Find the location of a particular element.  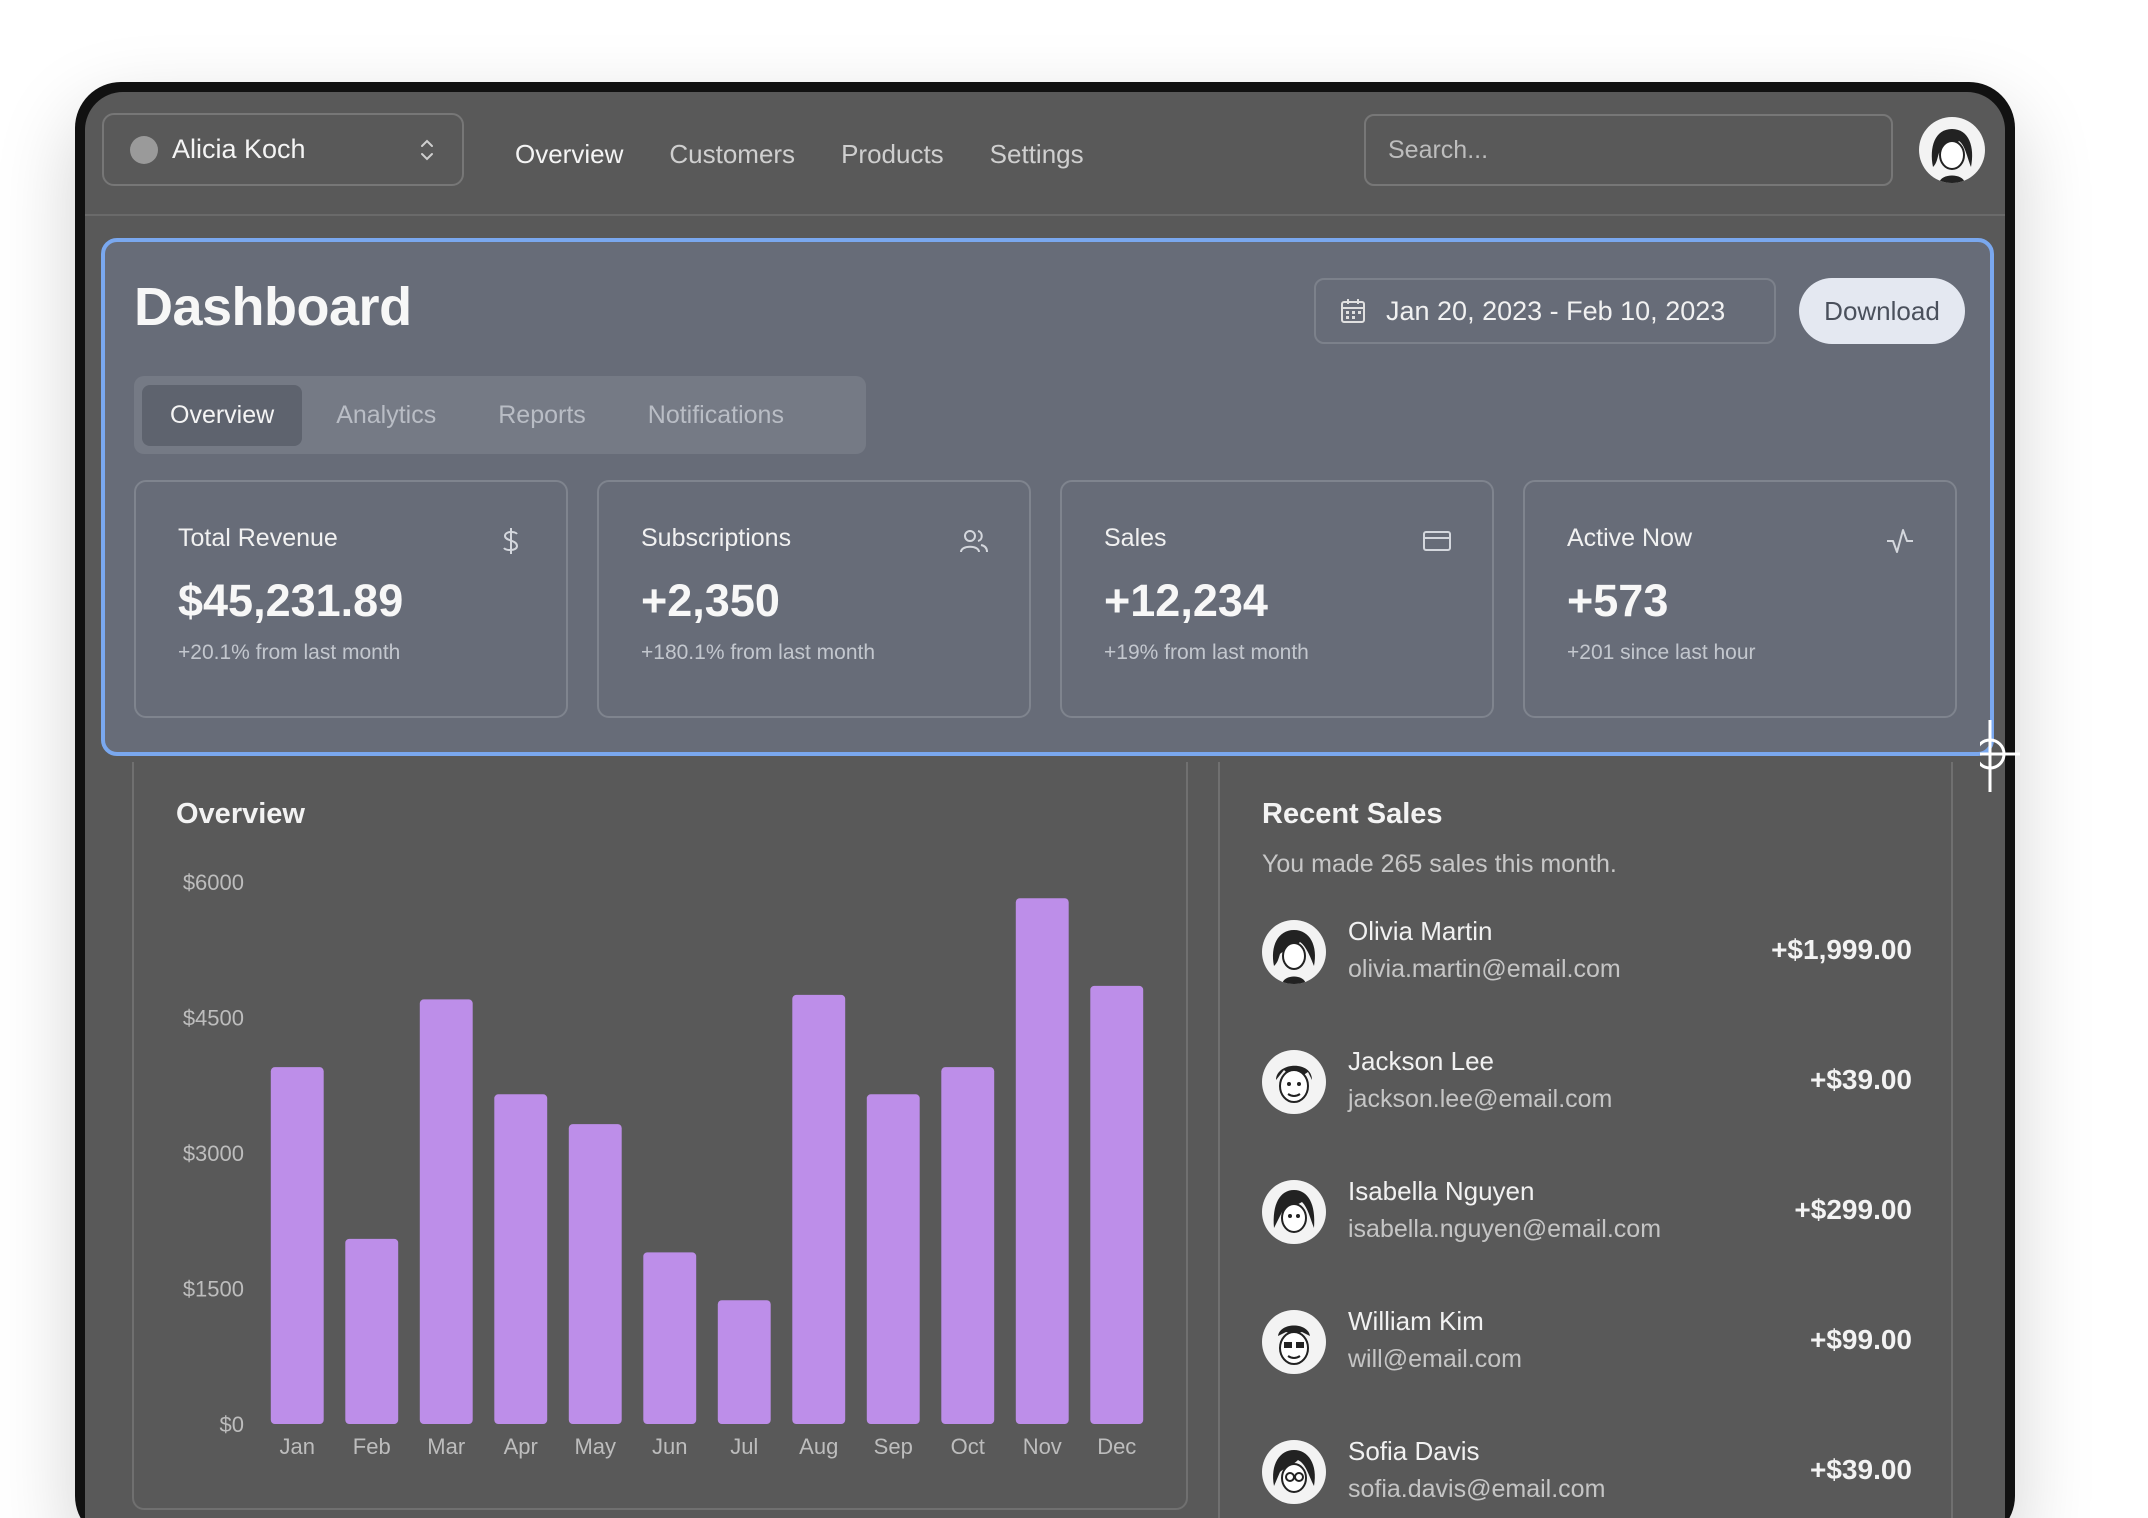

nav-products: Products is located at coordinates (892, 153).